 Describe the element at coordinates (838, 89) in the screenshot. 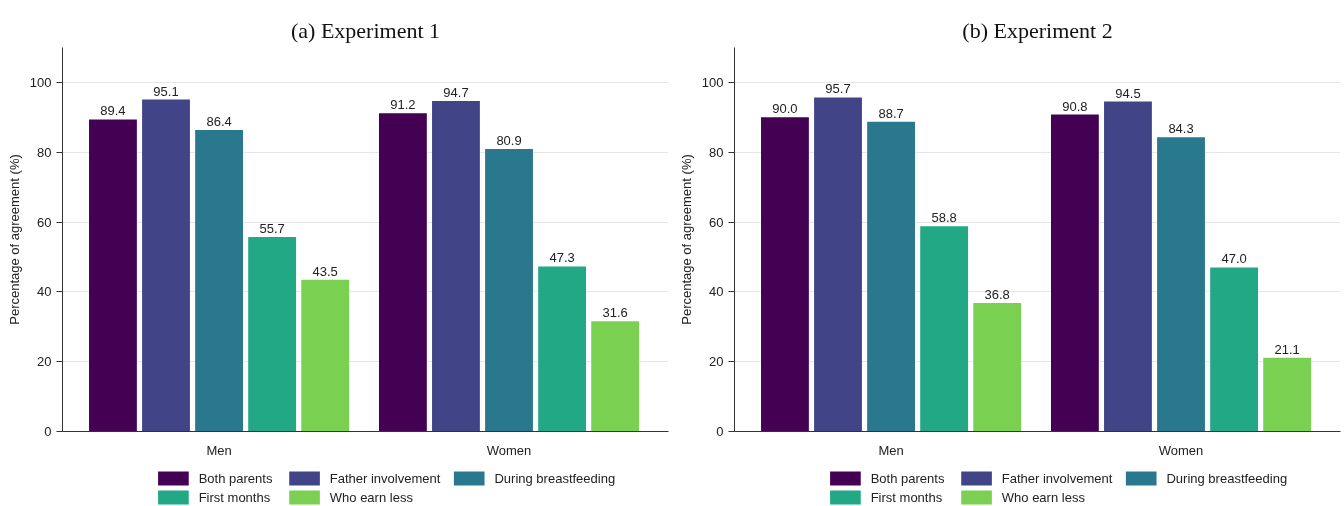

I see `data-label: 95.7` at that location.